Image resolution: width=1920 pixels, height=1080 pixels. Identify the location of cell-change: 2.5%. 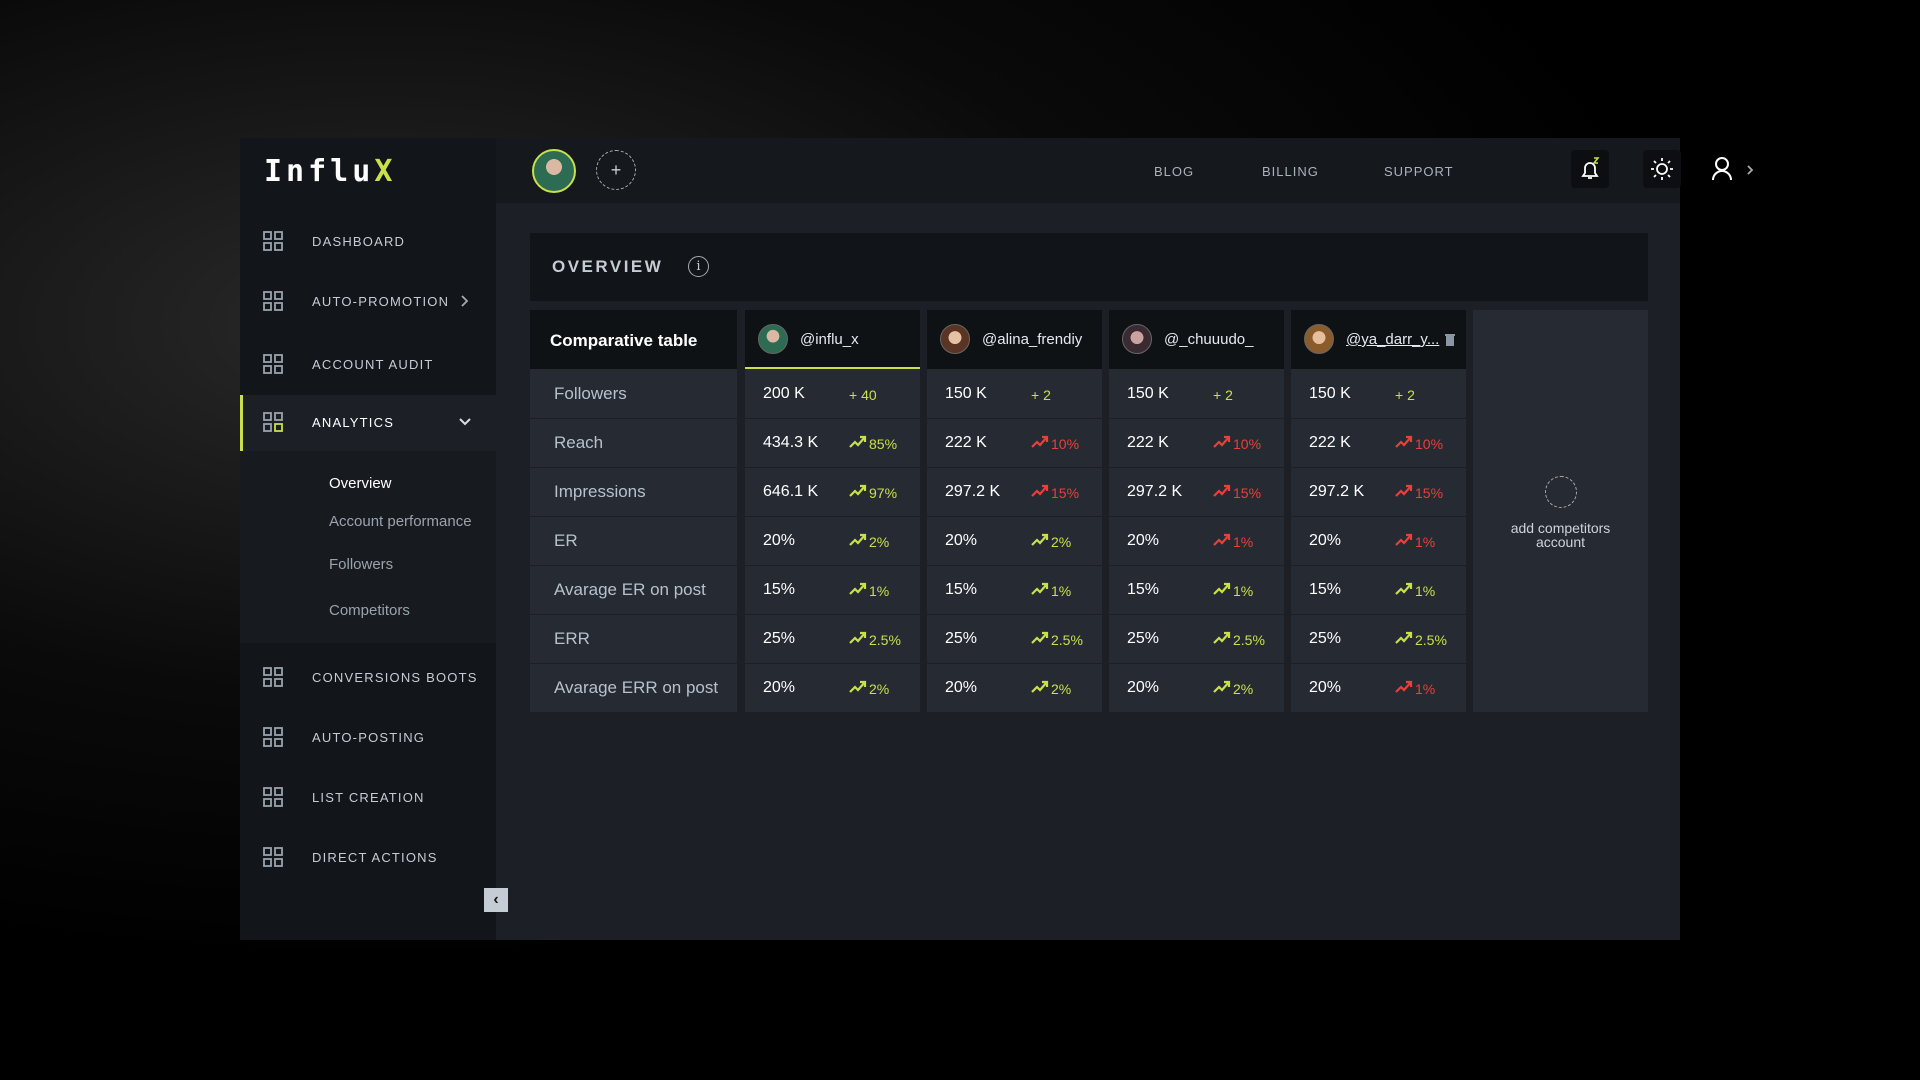
(885, 640).